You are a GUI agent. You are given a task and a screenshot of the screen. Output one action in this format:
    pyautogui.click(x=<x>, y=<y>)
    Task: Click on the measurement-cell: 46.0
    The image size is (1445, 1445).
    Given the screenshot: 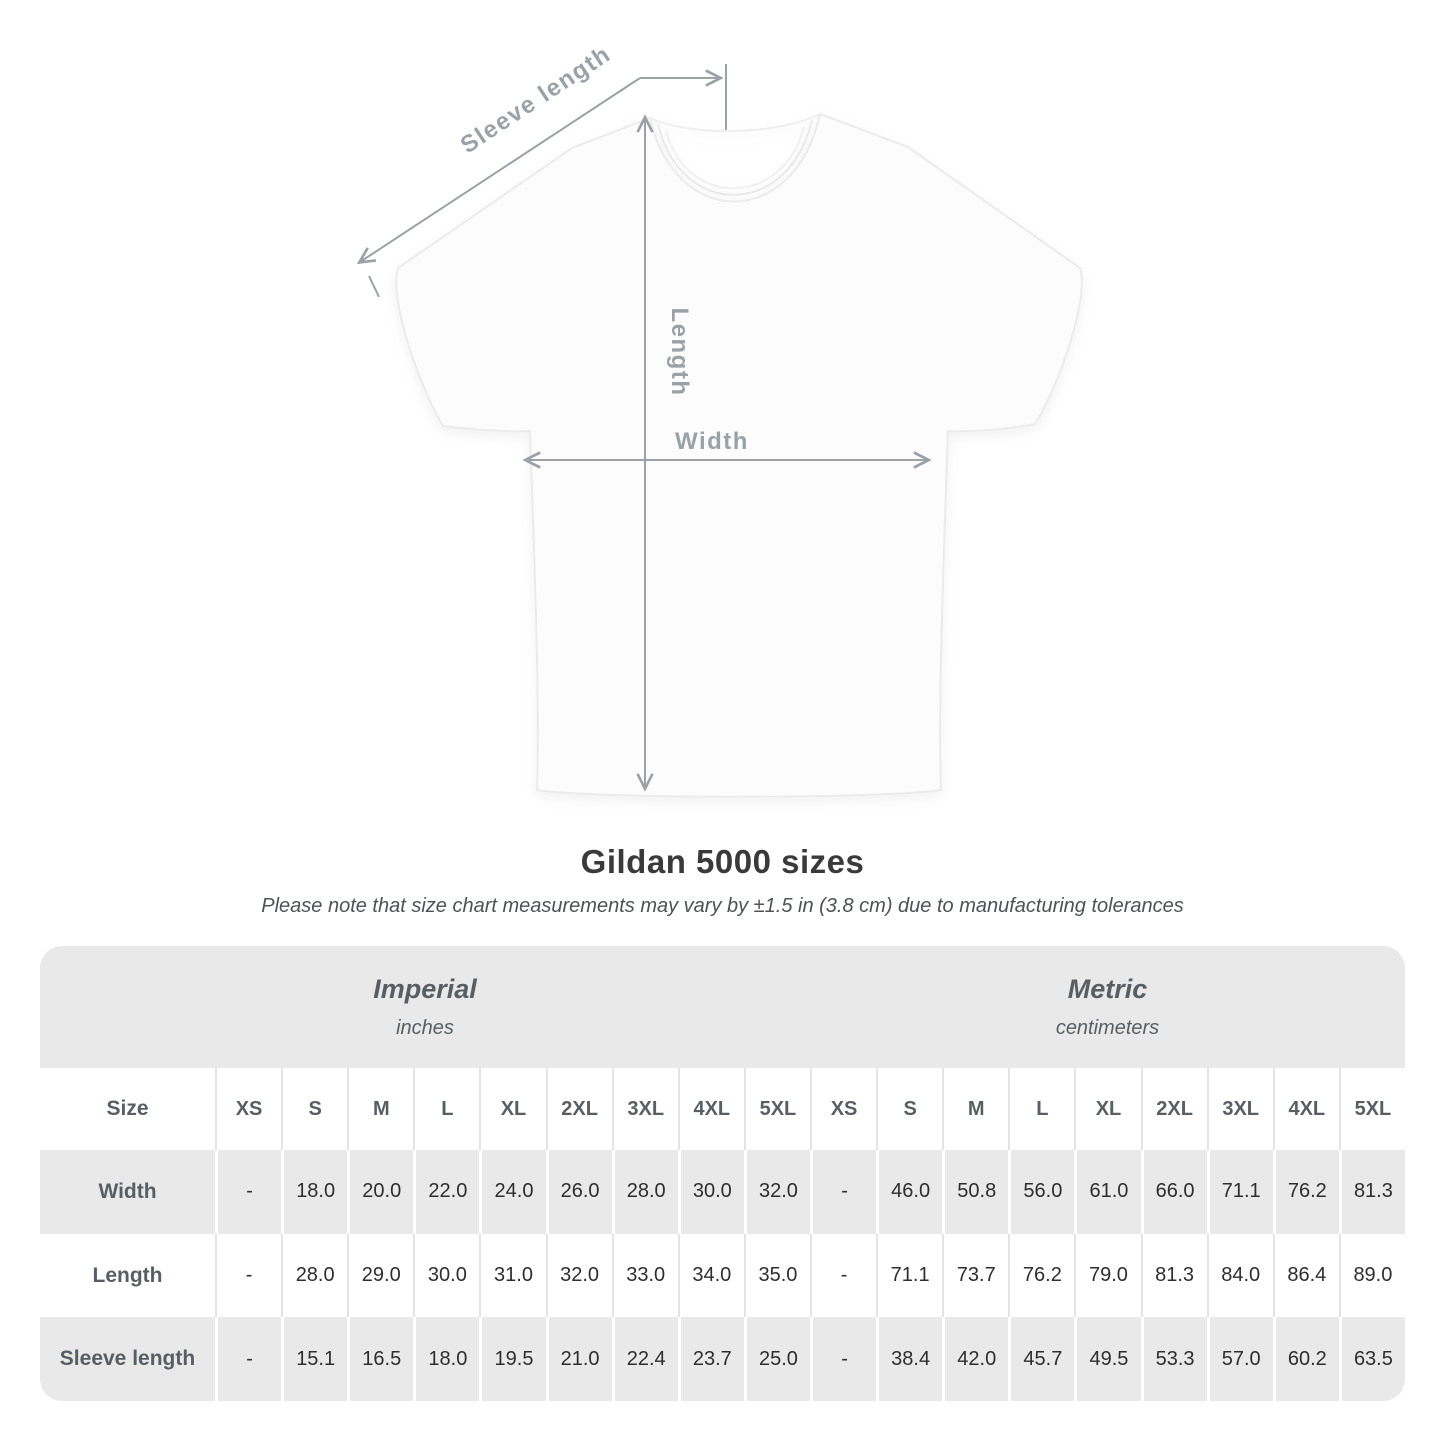 What is the action you would take?
    pyautogui.click(x=909, y=1192)
    